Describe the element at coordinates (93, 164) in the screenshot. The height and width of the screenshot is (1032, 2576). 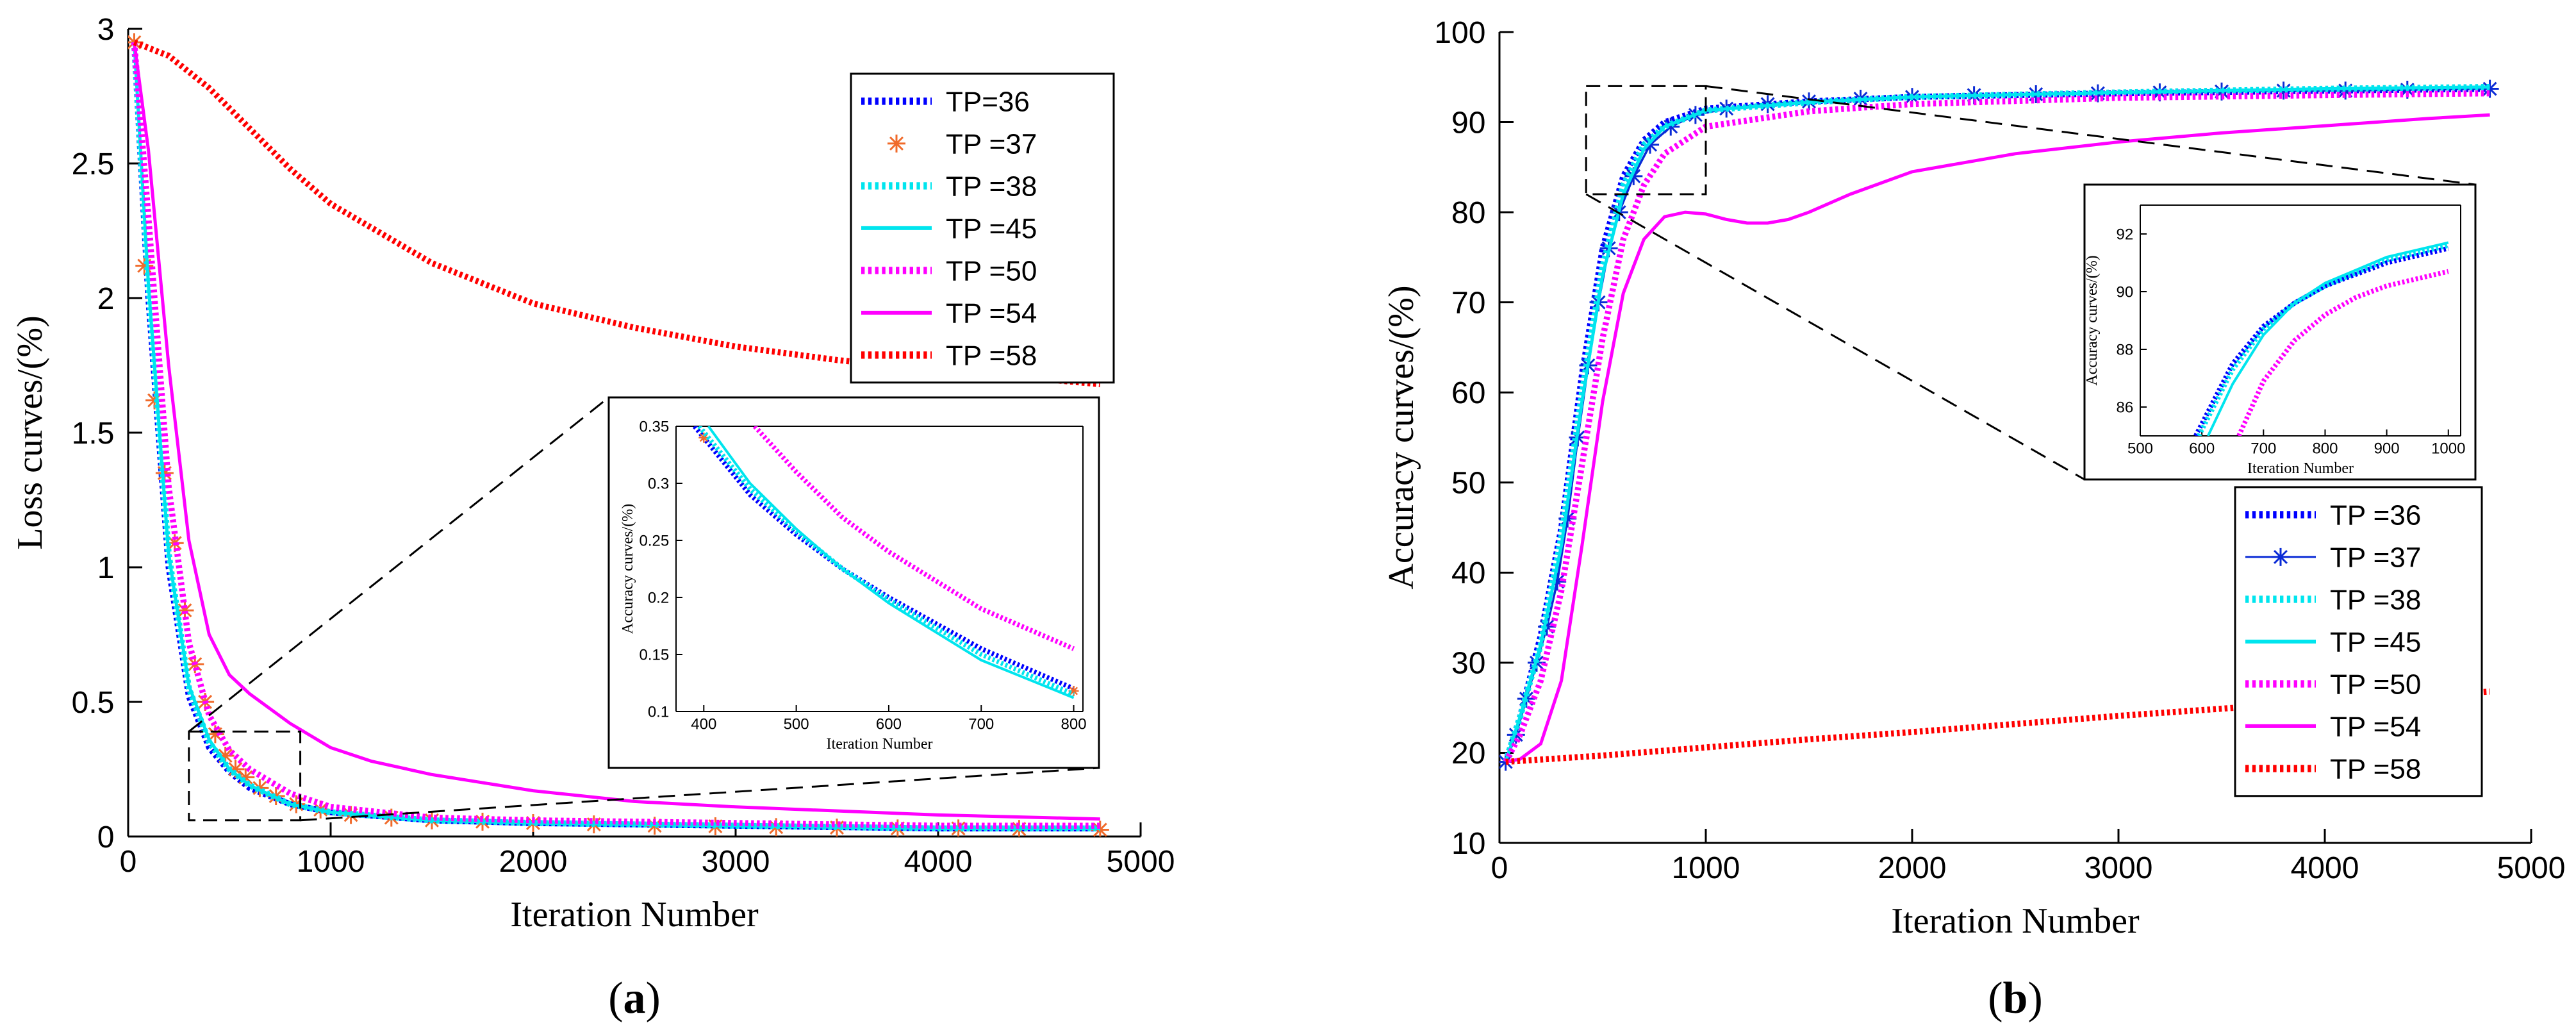
I see `y-tick-label: 2.5` at that location.